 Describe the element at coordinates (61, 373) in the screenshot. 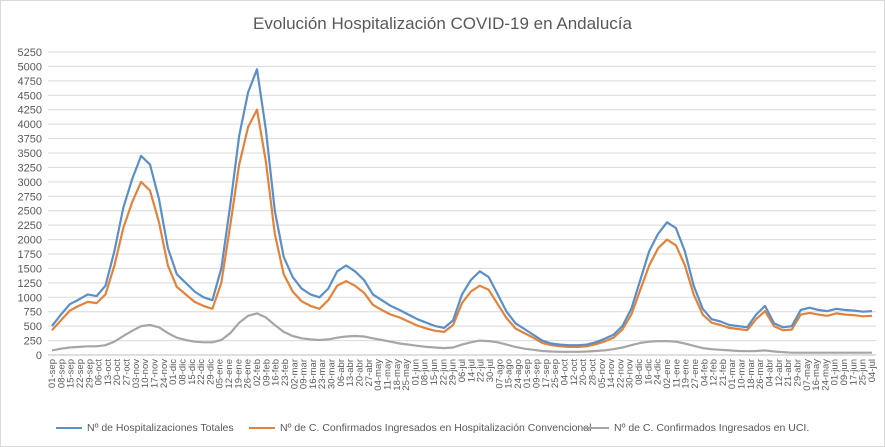

I see `x-tick-label: 08-sep` at that location.